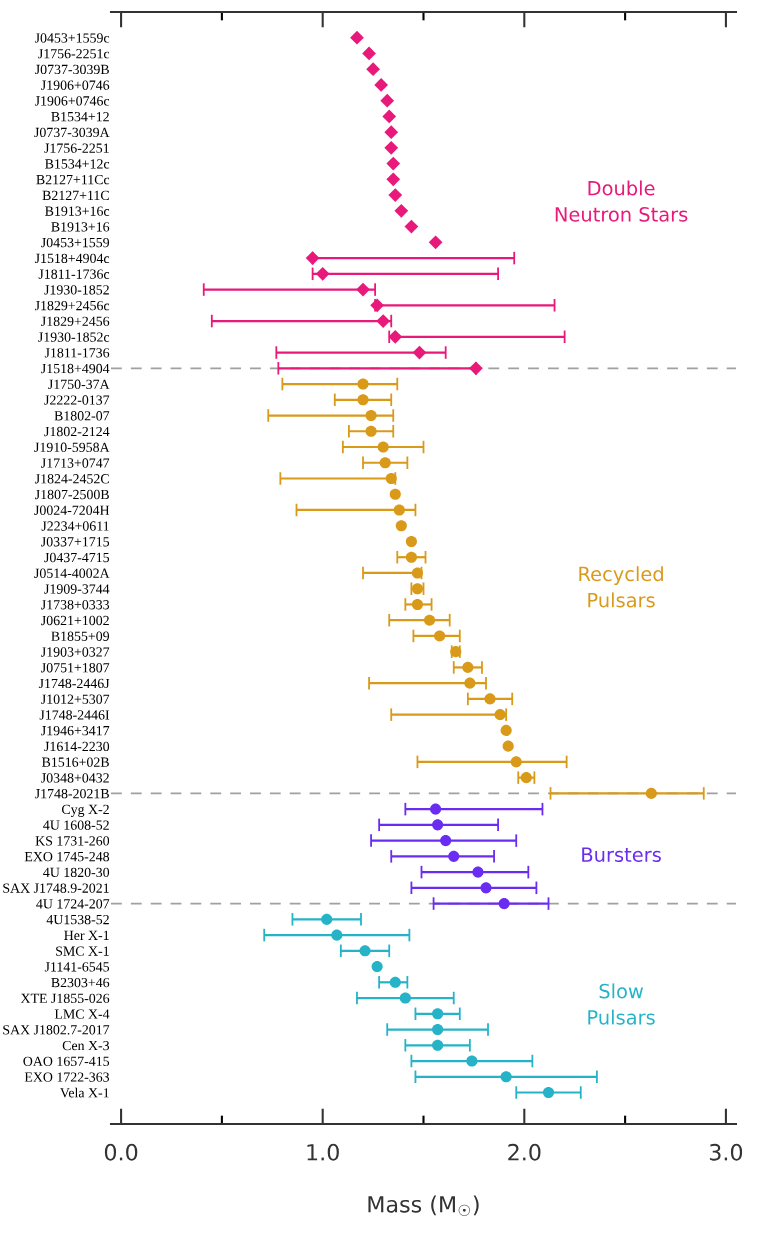  Describe the element at coordinates (72, 494) in the screenshot. I see `y-tick-label: J1807-2500B` at that location.